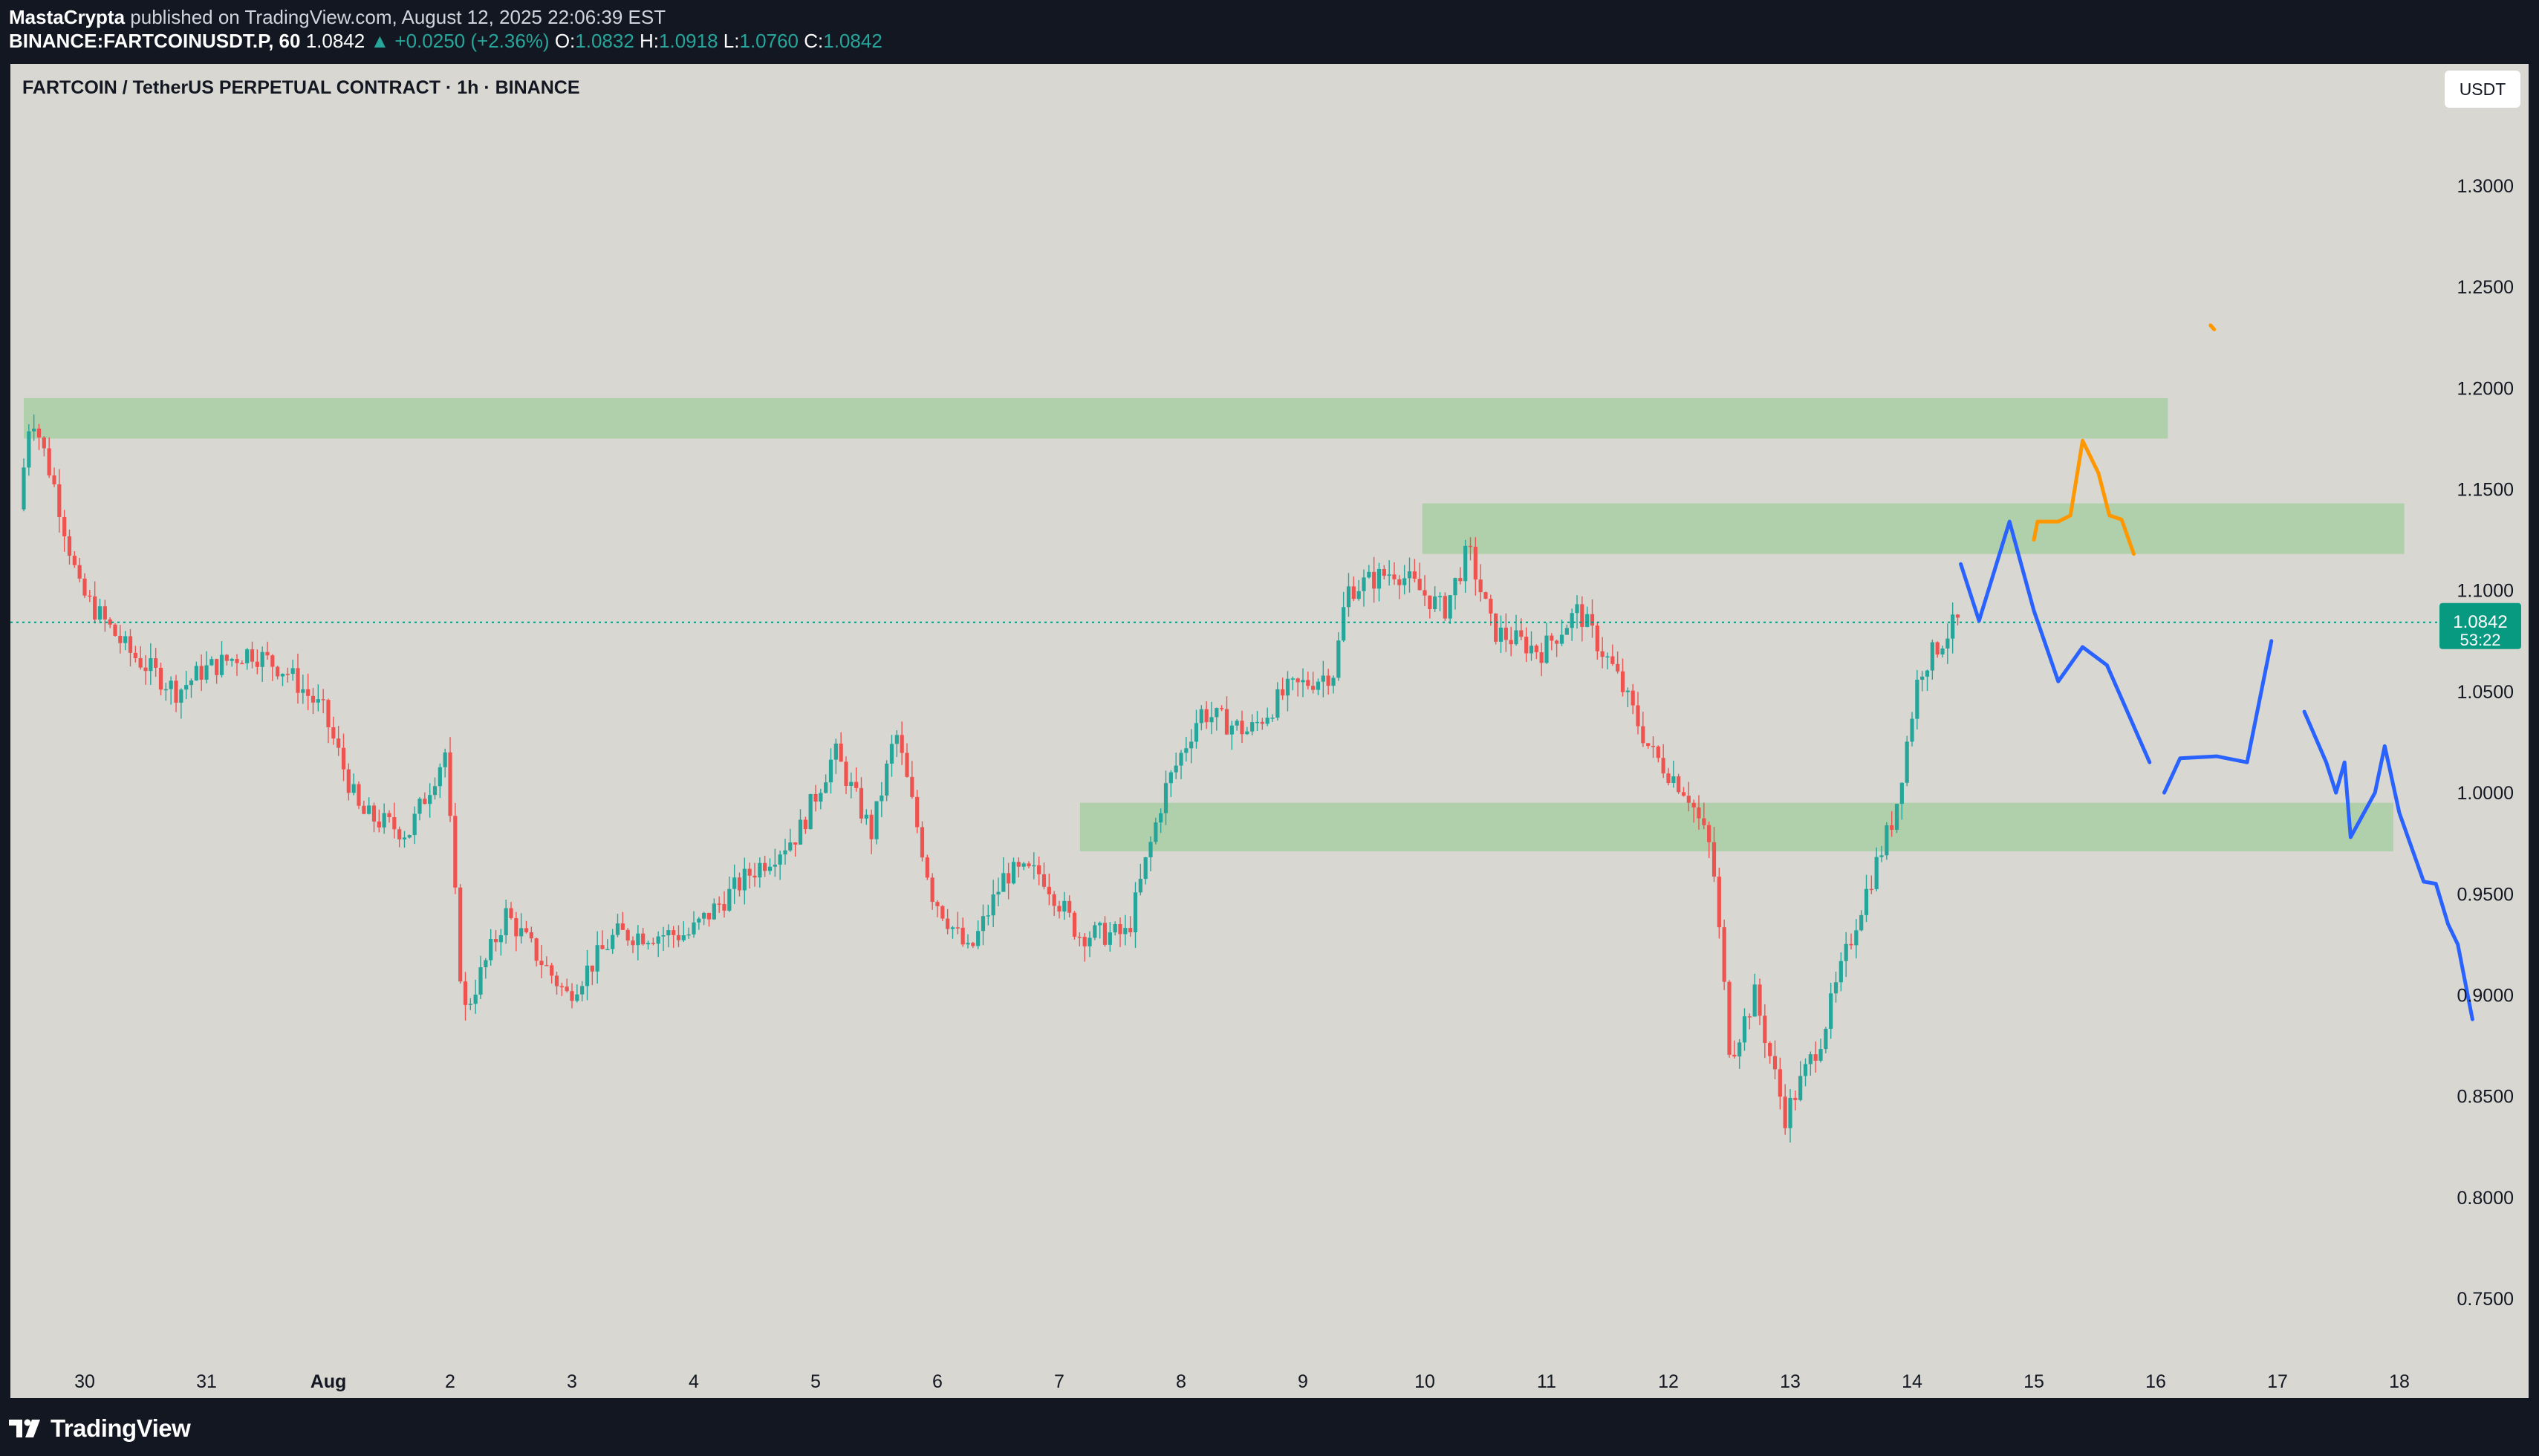 This screenshot has width=2539, height=1456. Describe the element at coordinates (207, 1382) in the screenshot. I see `x-tick-label: 31` at that location.